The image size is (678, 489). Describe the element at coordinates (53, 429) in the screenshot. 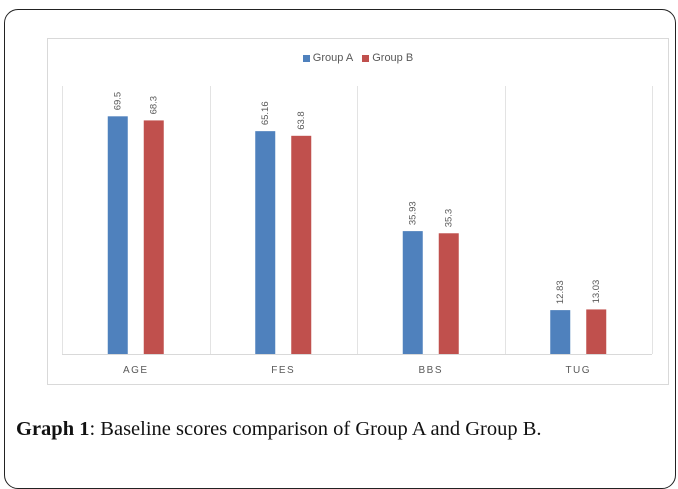

I see `caption-label: Graph 1` at that location.